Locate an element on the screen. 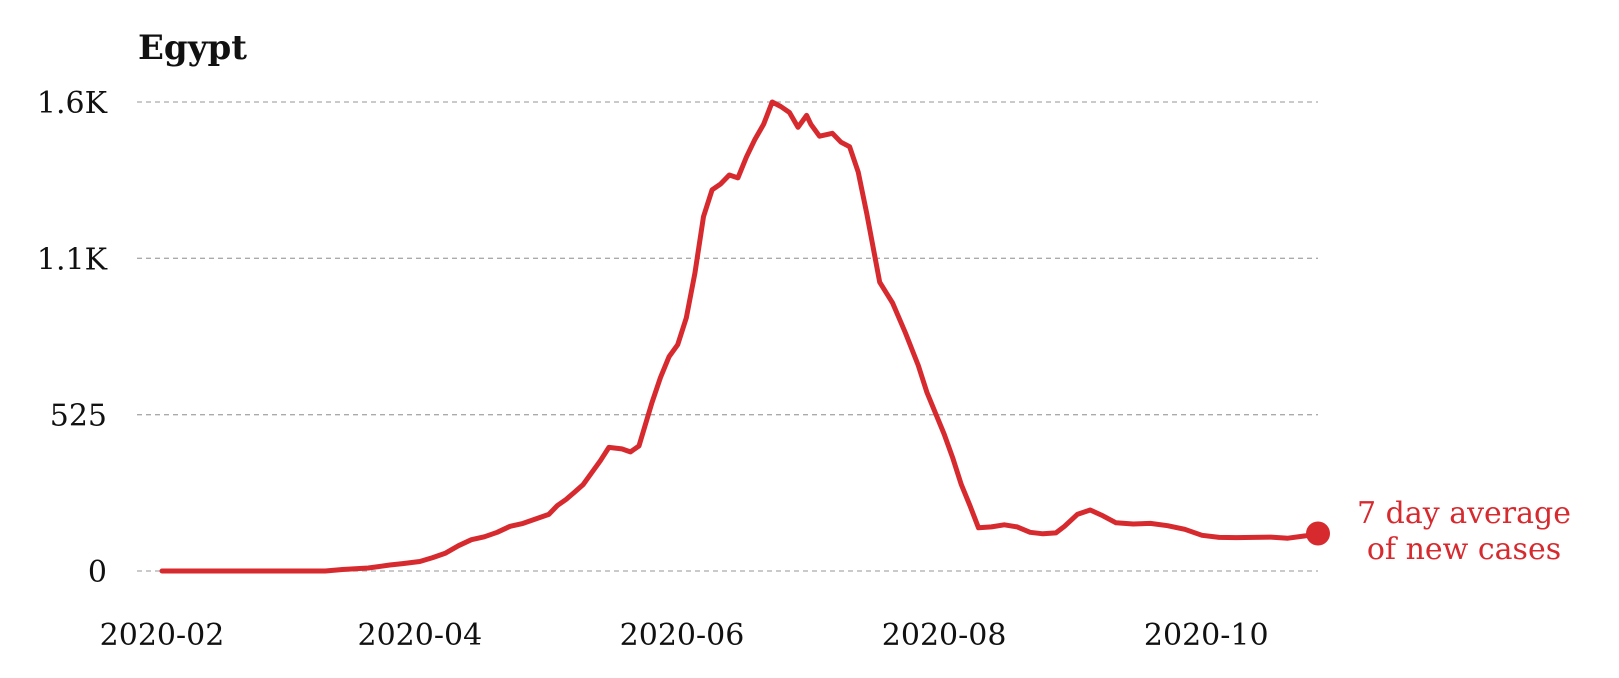  y-tick-label: 1.6K is located at coordinates (72, 103).